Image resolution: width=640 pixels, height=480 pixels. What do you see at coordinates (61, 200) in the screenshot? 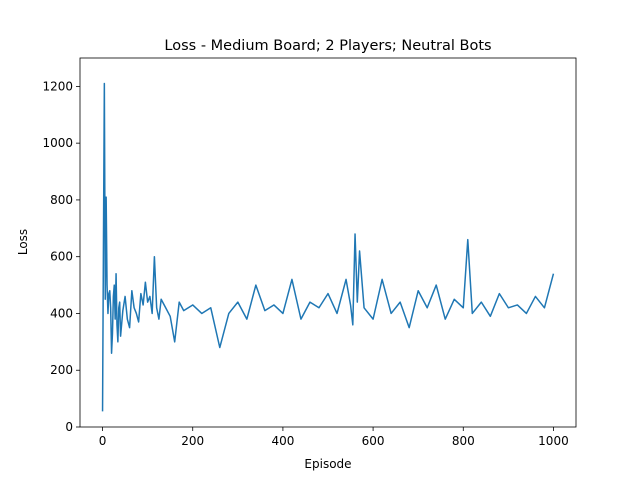
I see `y-tick-label: 800` at bounding box center [61, 200].